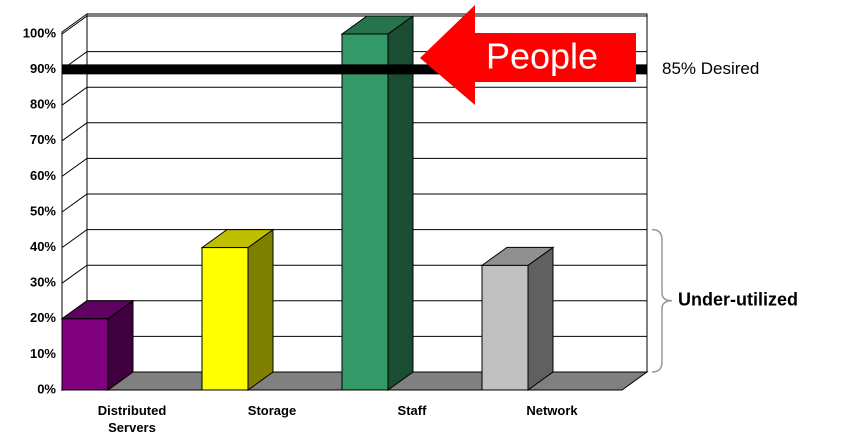 This screenshot has width=868, height=444. Describe the element at coordinates (43, 246) in the screenshot. I see `y-tick-label: 40%` at that location.